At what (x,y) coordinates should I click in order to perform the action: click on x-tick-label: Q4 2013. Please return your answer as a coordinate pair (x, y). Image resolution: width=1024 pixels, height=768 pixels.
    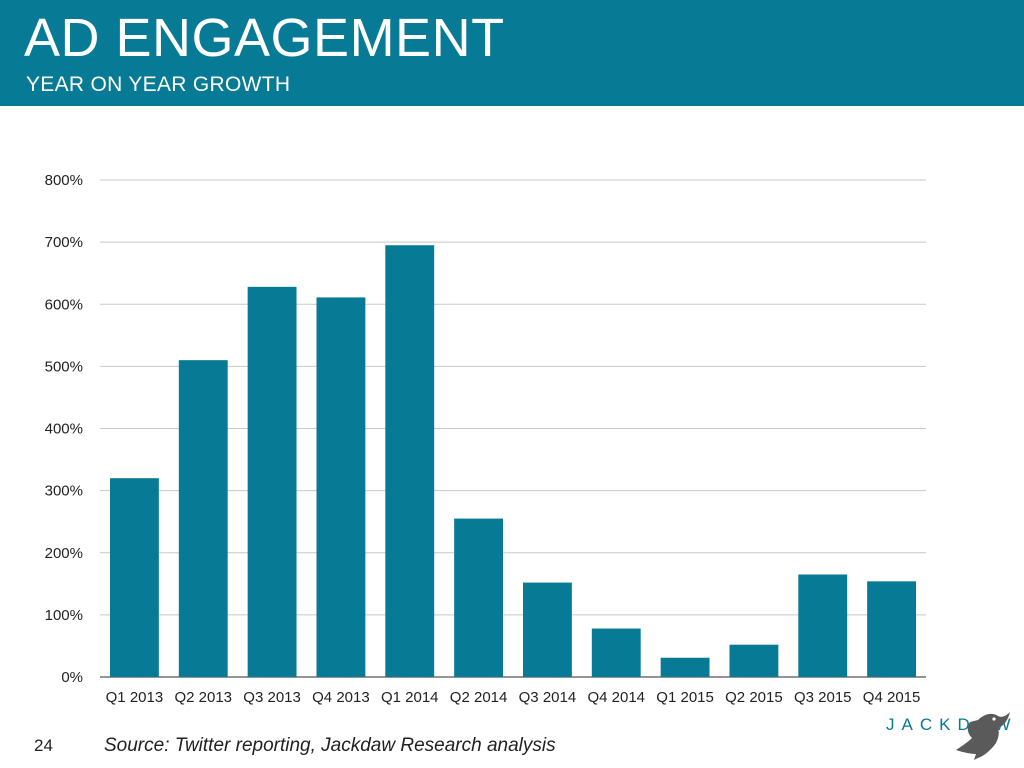
    Looking at the image, I should click on (341, 697).